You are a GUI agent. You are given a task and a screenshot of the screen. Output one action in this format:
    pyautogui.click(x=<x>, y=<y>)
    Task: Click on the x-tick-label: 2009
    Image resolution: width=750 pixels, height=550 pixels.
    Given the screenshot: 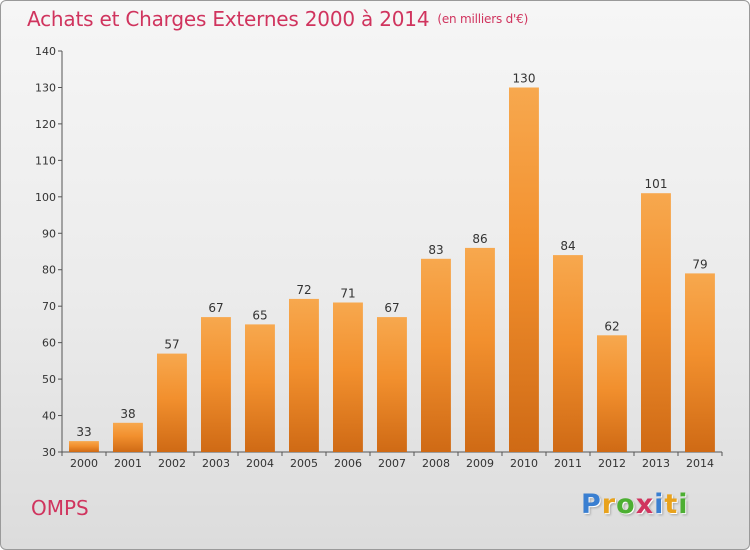 What is the action you would take?
    pyautogui.click(x=480, y=463)
    